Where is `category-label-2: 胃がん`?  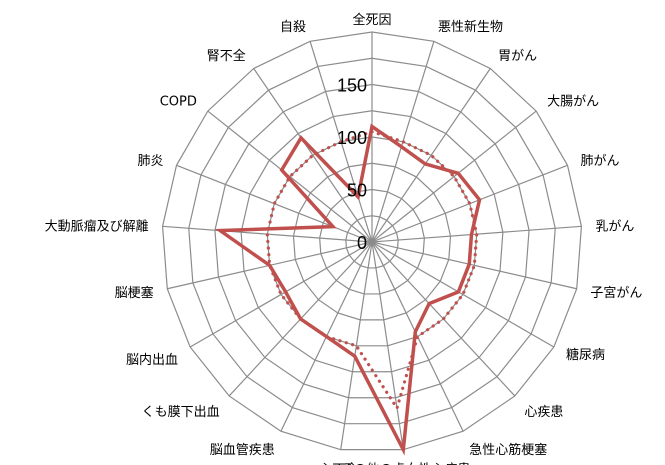
category-label-2: 胃がん is located at coordinates (517, 56).